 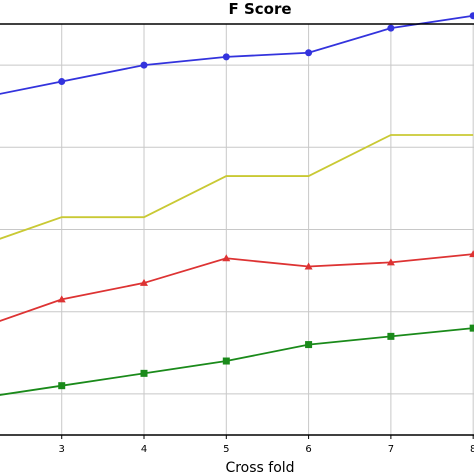 What do you see at coordinates (259, 467) in the screenshot?
I see `x-axis-label: Cross fold` at bounding box center [259, 467].